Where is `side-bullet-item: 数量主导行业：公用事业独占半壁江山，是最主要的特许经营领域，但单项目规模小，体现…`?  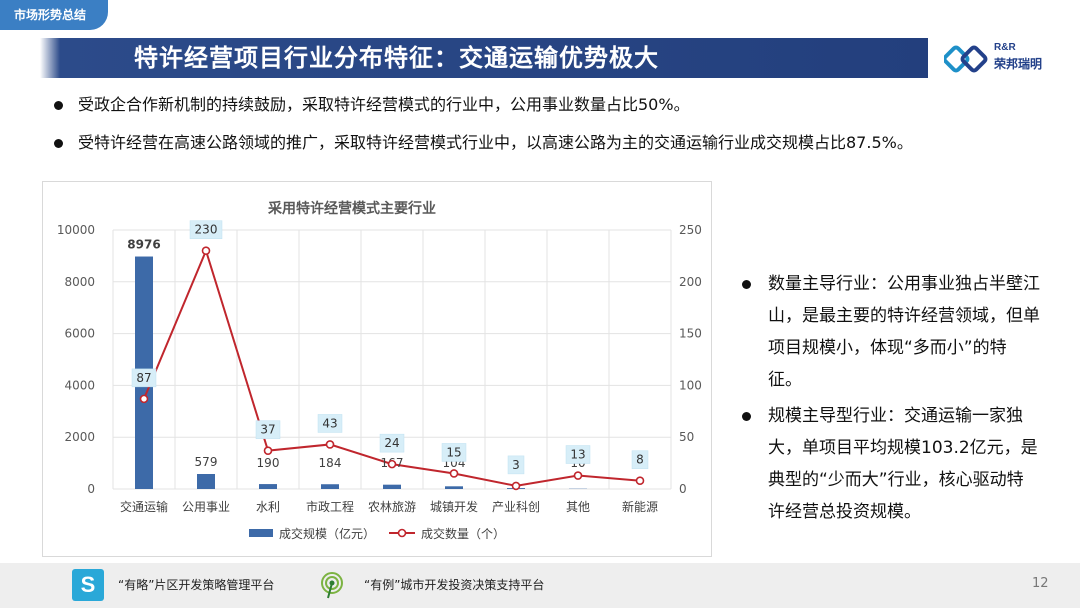
side-bullet-item: 数量主导行业：公用事业独占半壁江山，是最主要的特许经营领域，但单项目规模小，体现… is located at coordinates (890, 332).